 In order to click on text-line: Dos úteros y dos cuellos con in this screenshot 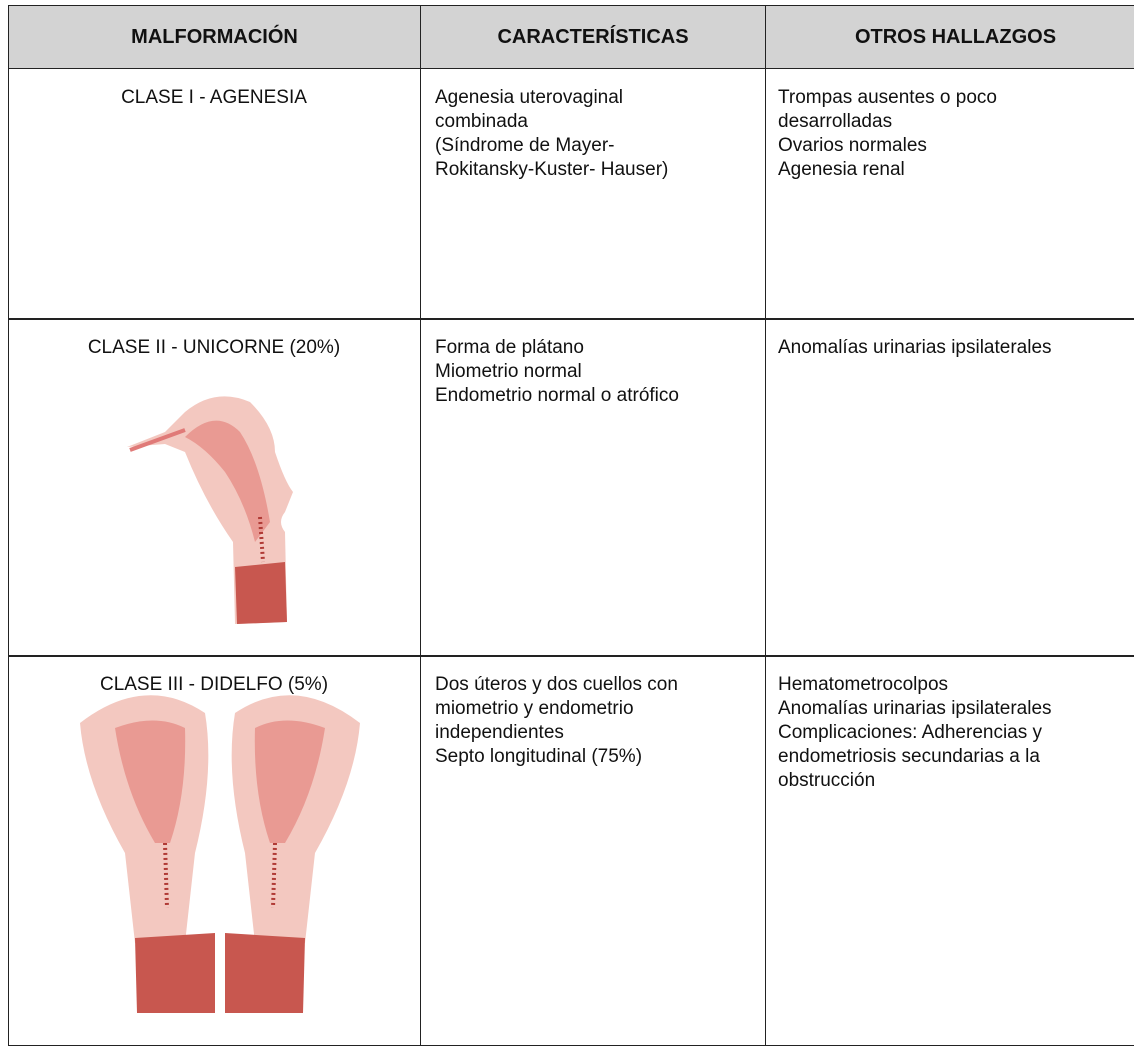, I will do `click(556, 684)`.